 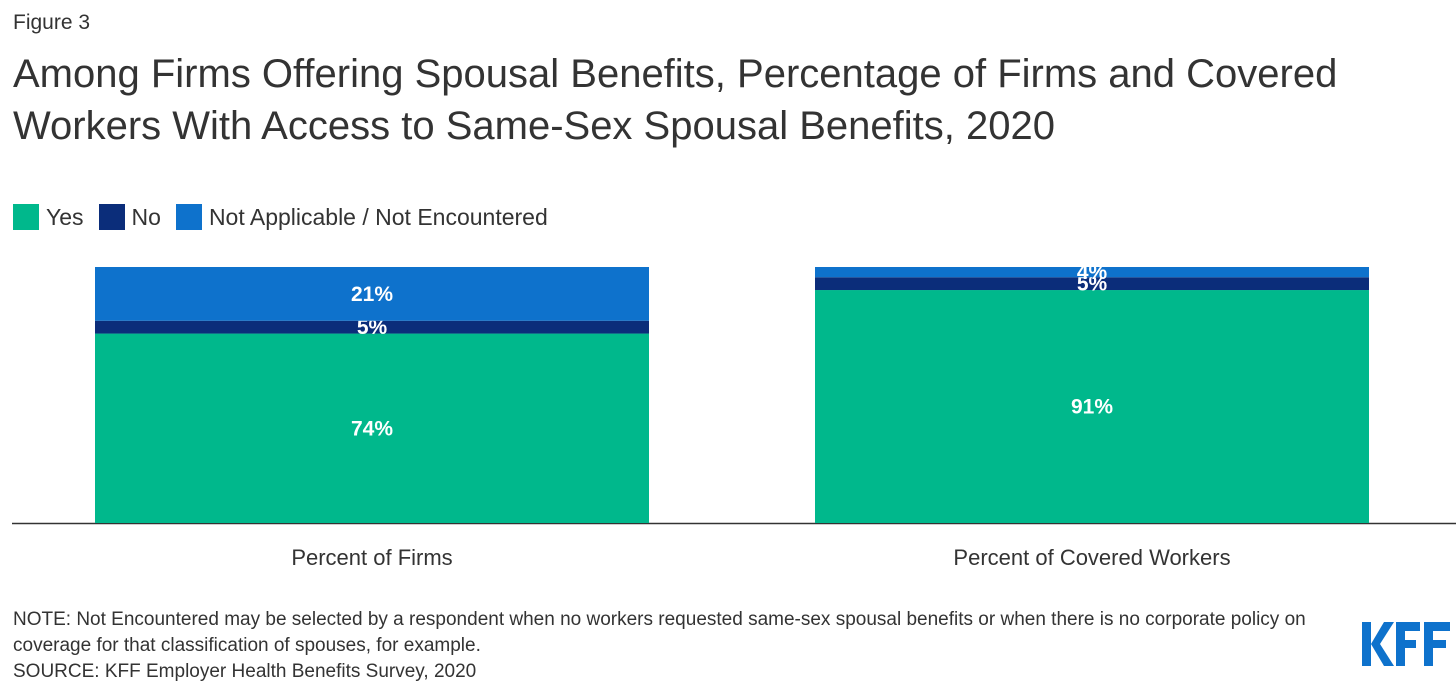 I want to click on legend-item-not-applicable: Not Applicable / Not Encountered, so click(x=361, y=217).